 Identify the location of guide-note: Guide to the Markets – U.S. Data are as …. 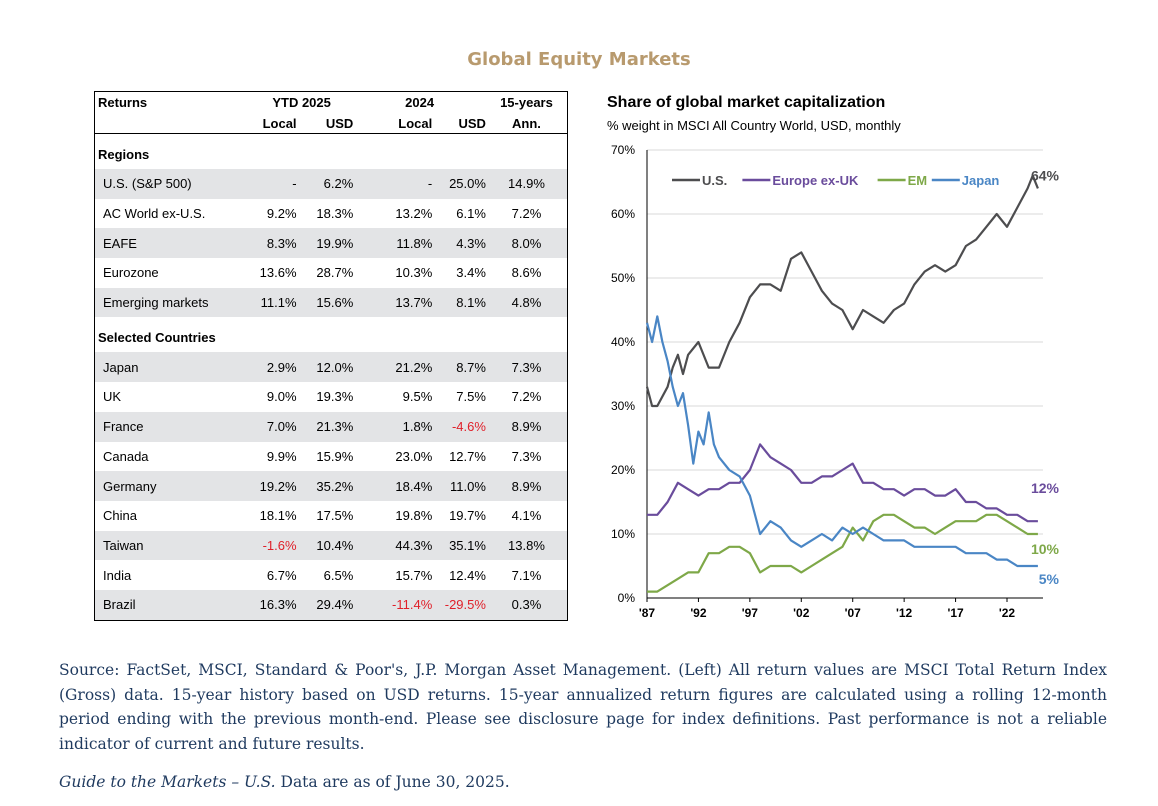
(284, 782).